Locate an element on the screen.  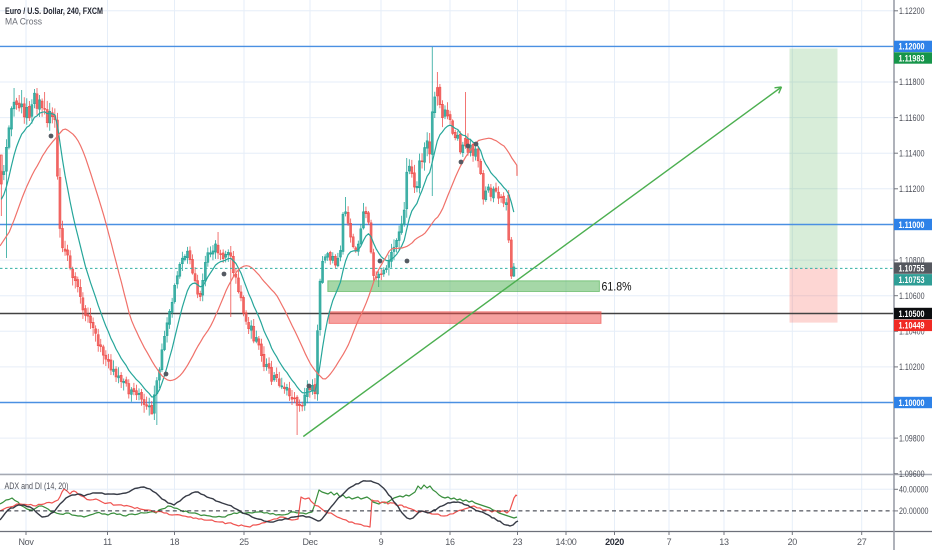
svg-text: 40.00000 is located at coordinates (914, 490).